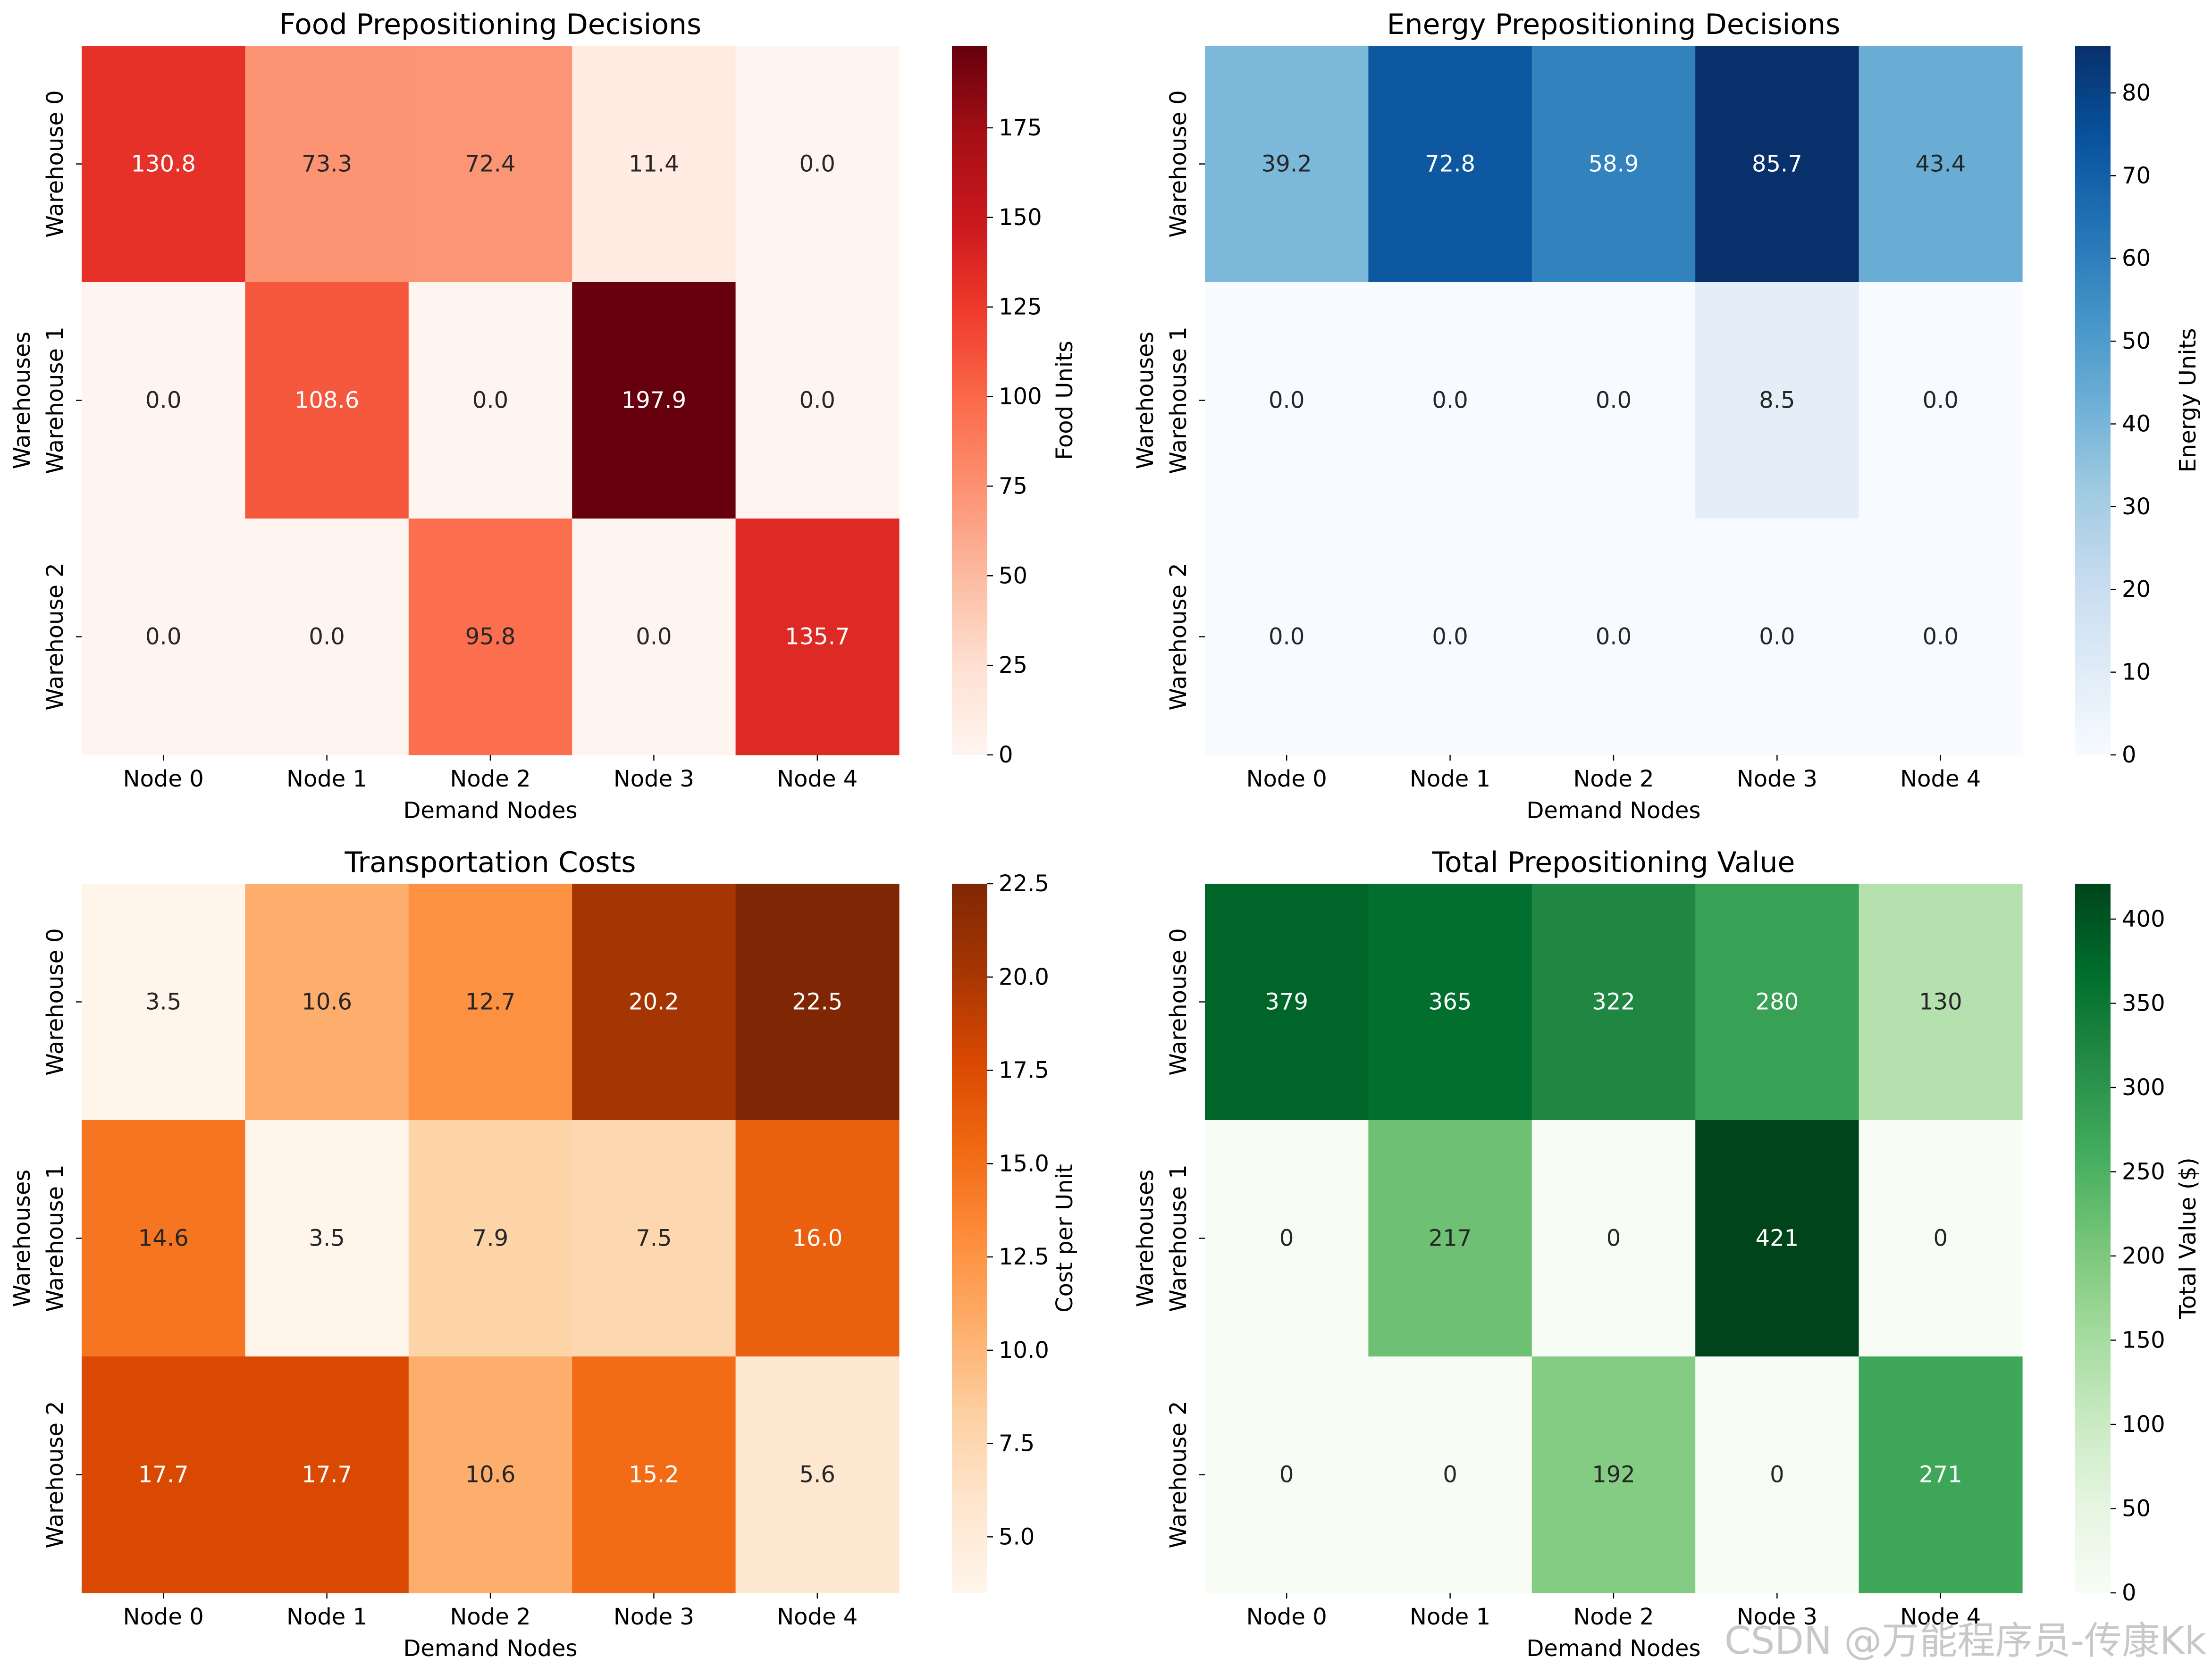 The width and height of the screenshot is (2212, 1674). What do you see at coordinates (654, 400) in the screenshot?
I see `cell-value-label: 197.9` at bounding box center [654, 400].